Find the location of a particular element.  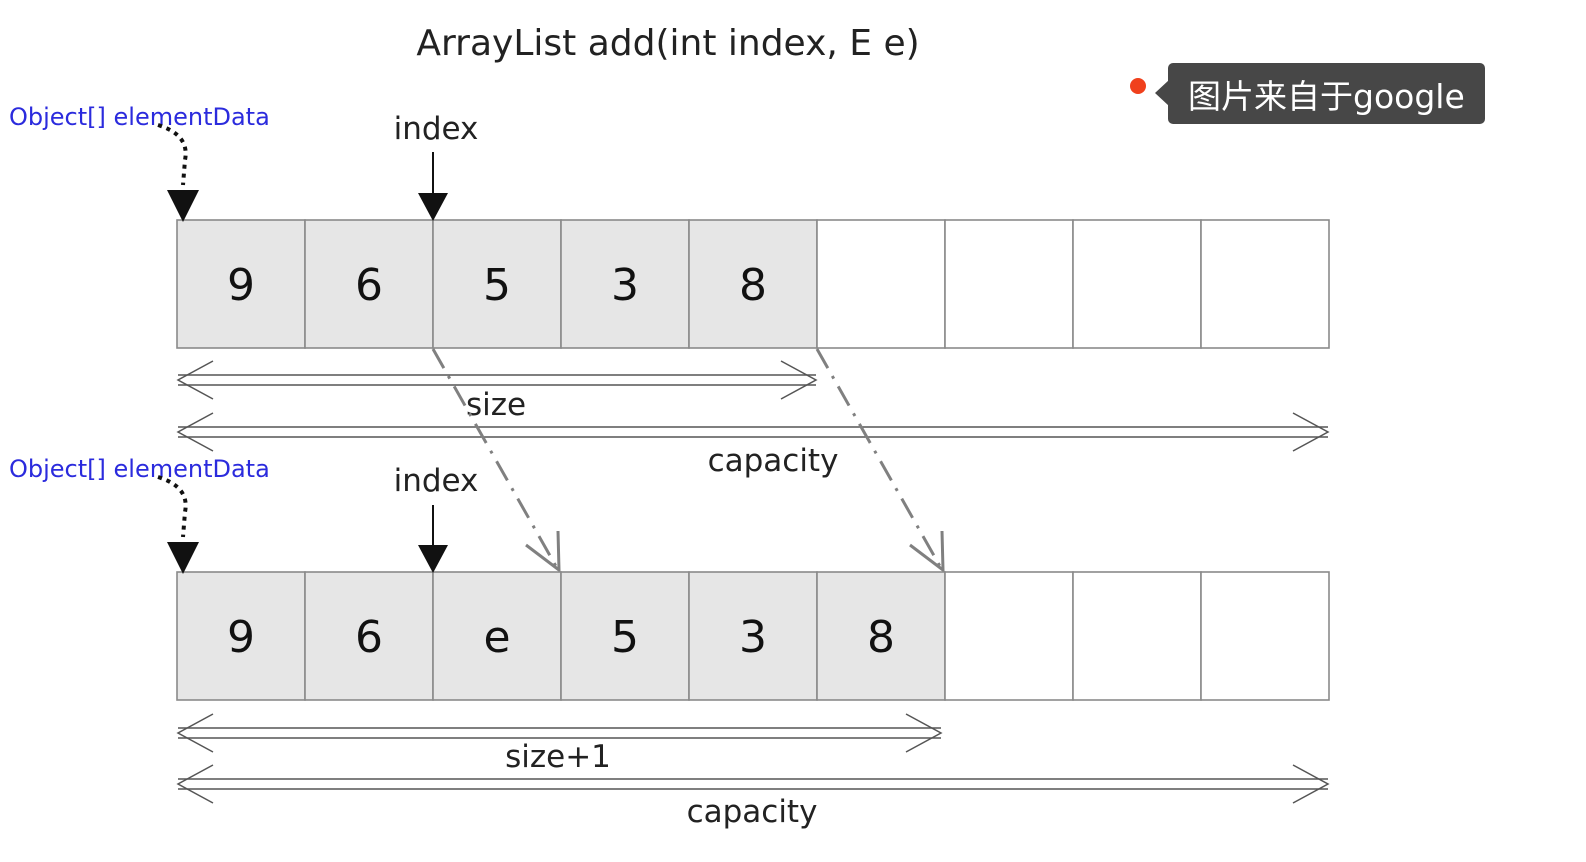

before-cell-value-4: 8 is located at coordinates (753, 285).